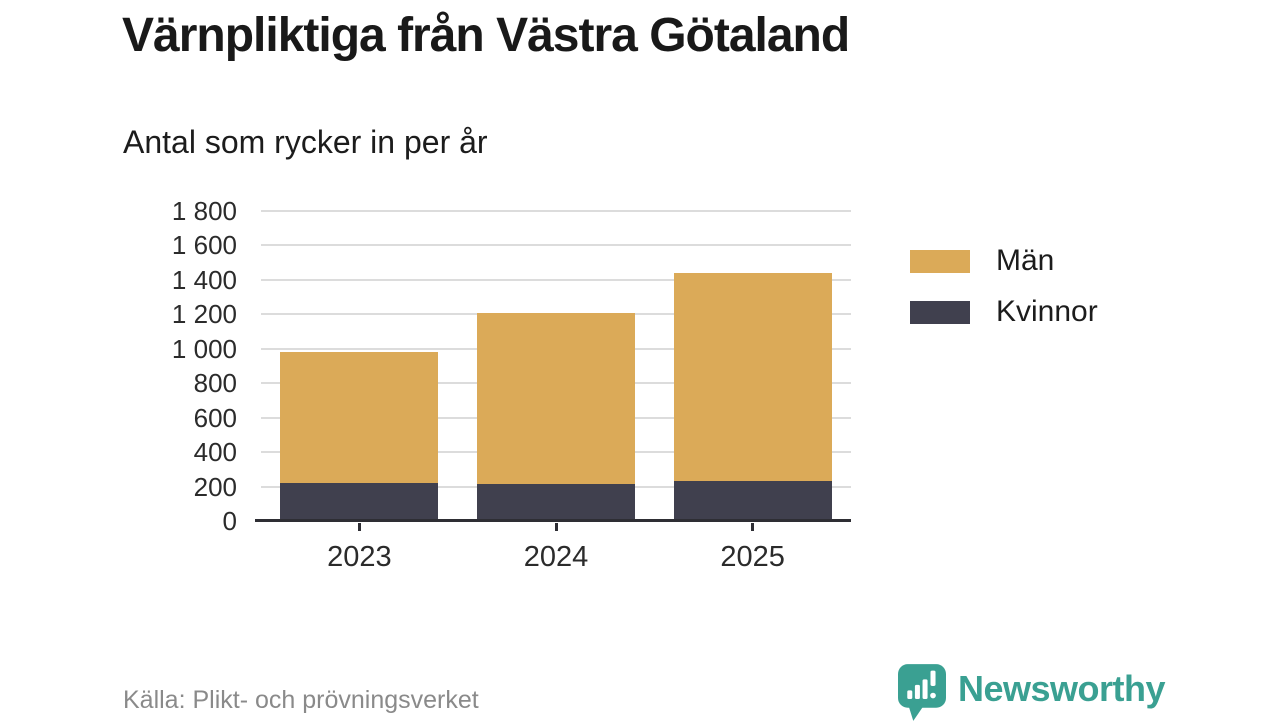  I want to click on newsworthy-logo: Newsworthy, so click(1032, 692).